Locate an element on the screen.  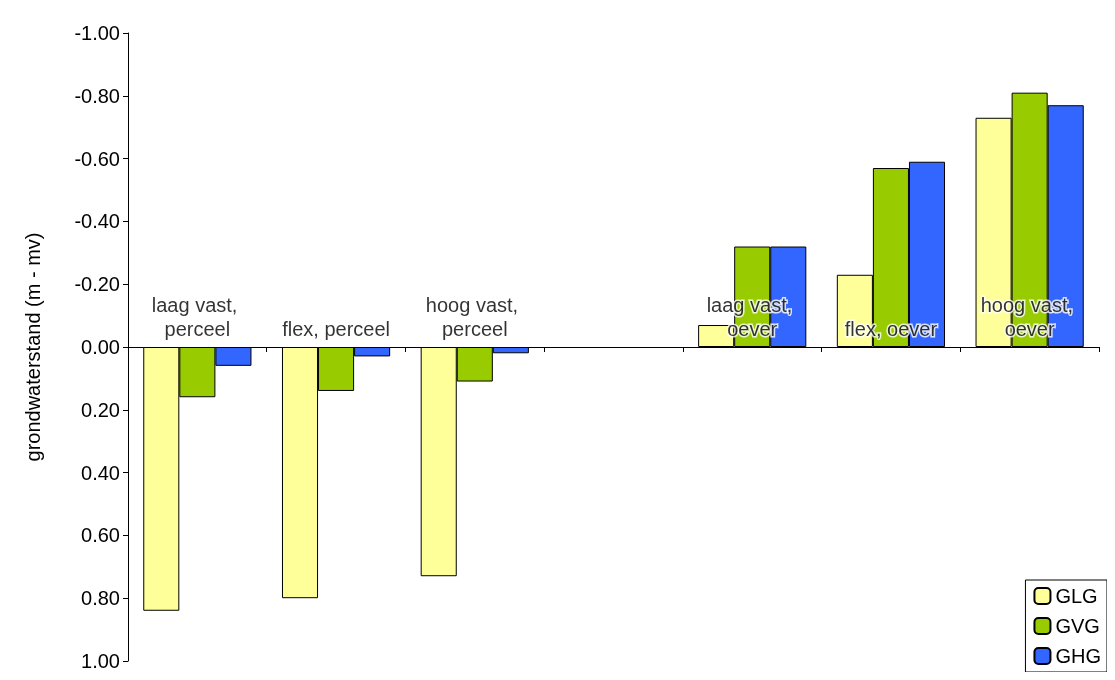
y-tick-label: -0.80 is located at coordinates (97, 95).